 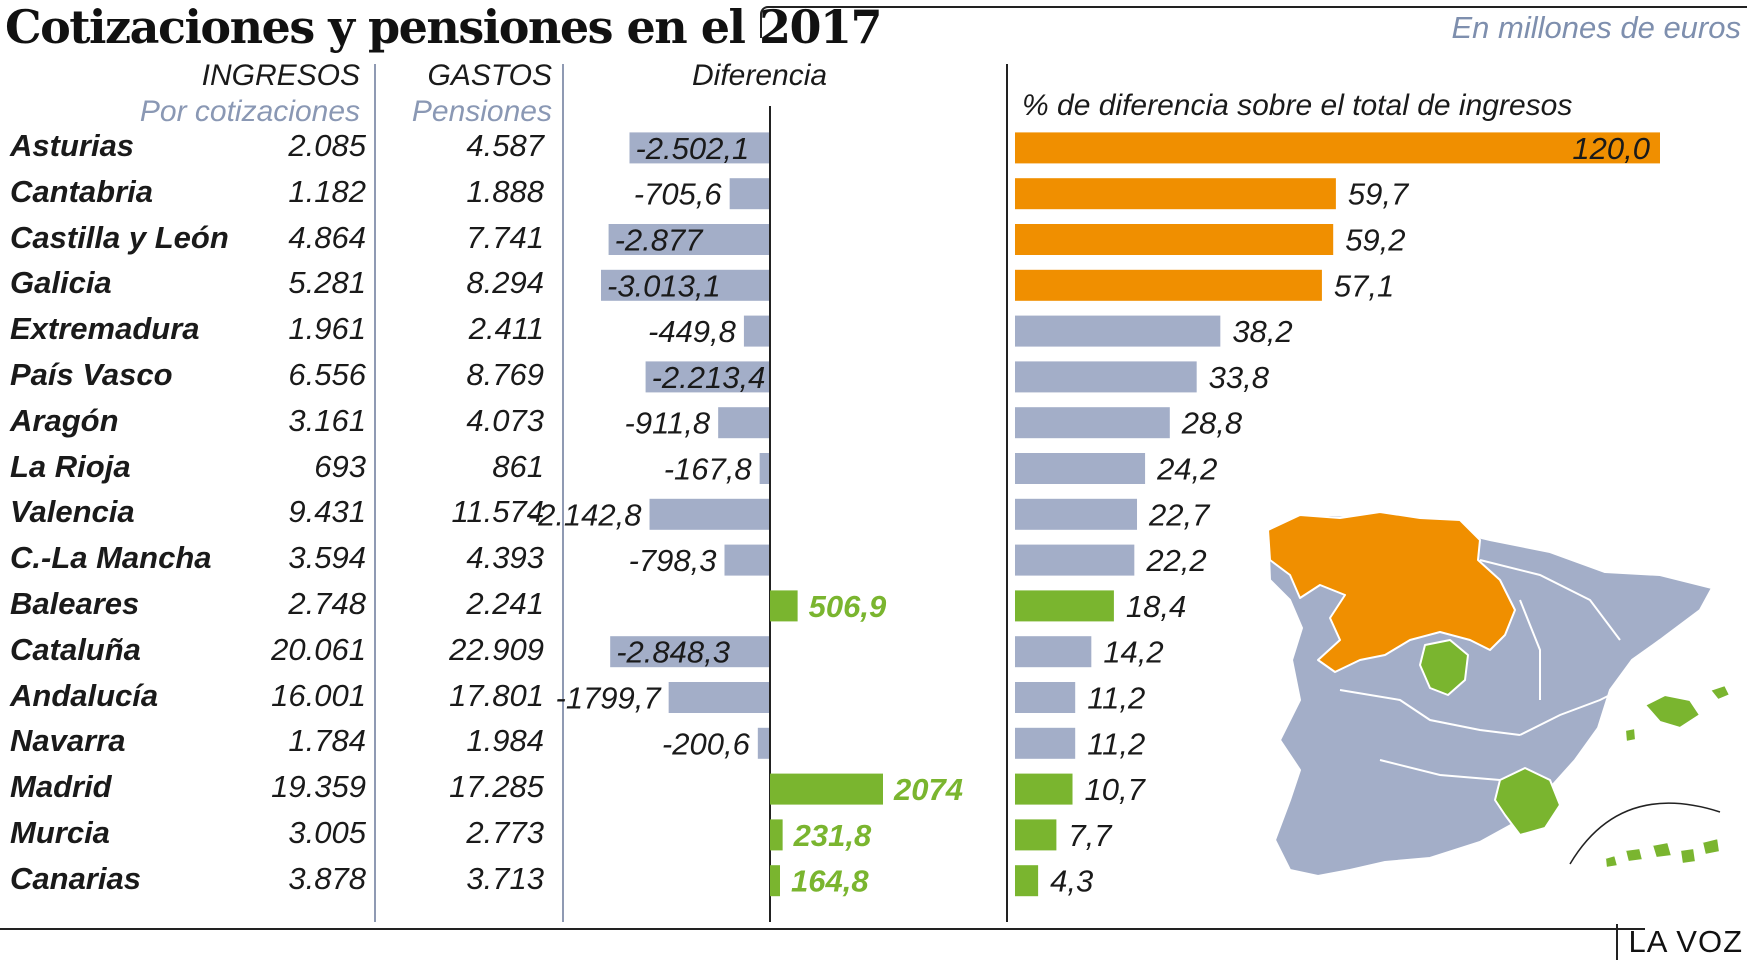 I want to click on table-row: Castilla y León 4.864 7.741, so click(x=500, y=238).